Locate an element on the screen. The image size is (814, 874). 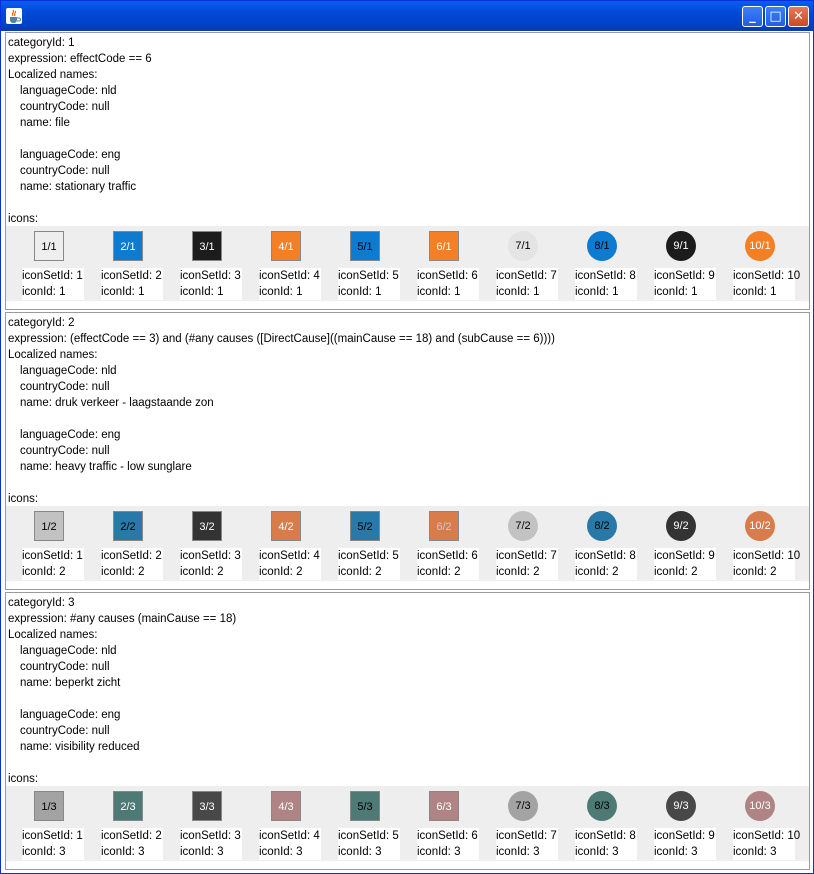
icon-info: iconSetId: 2 iconId: 2 is located at coordinates (132, 564).